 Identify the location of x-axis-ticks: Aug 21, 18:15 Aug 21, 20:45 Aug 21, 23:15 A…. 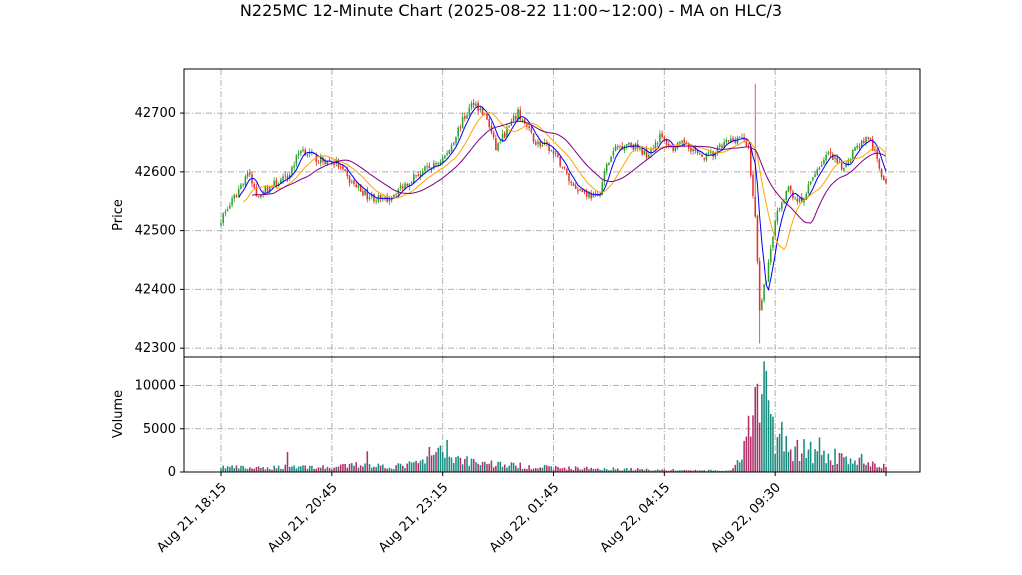
(520, 514).